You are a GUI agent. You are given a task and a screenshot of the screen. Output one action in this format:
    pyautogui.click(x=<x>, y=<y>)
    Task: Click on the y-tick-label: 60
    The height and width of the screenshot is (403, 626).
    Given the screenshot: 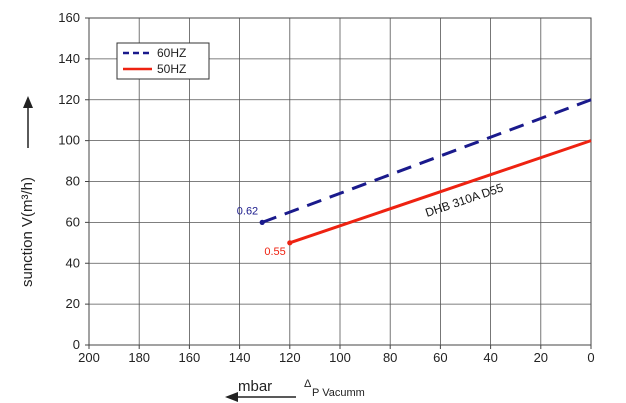 What is the action you would take?
    pyautogui.click(x=73, y=221)
    